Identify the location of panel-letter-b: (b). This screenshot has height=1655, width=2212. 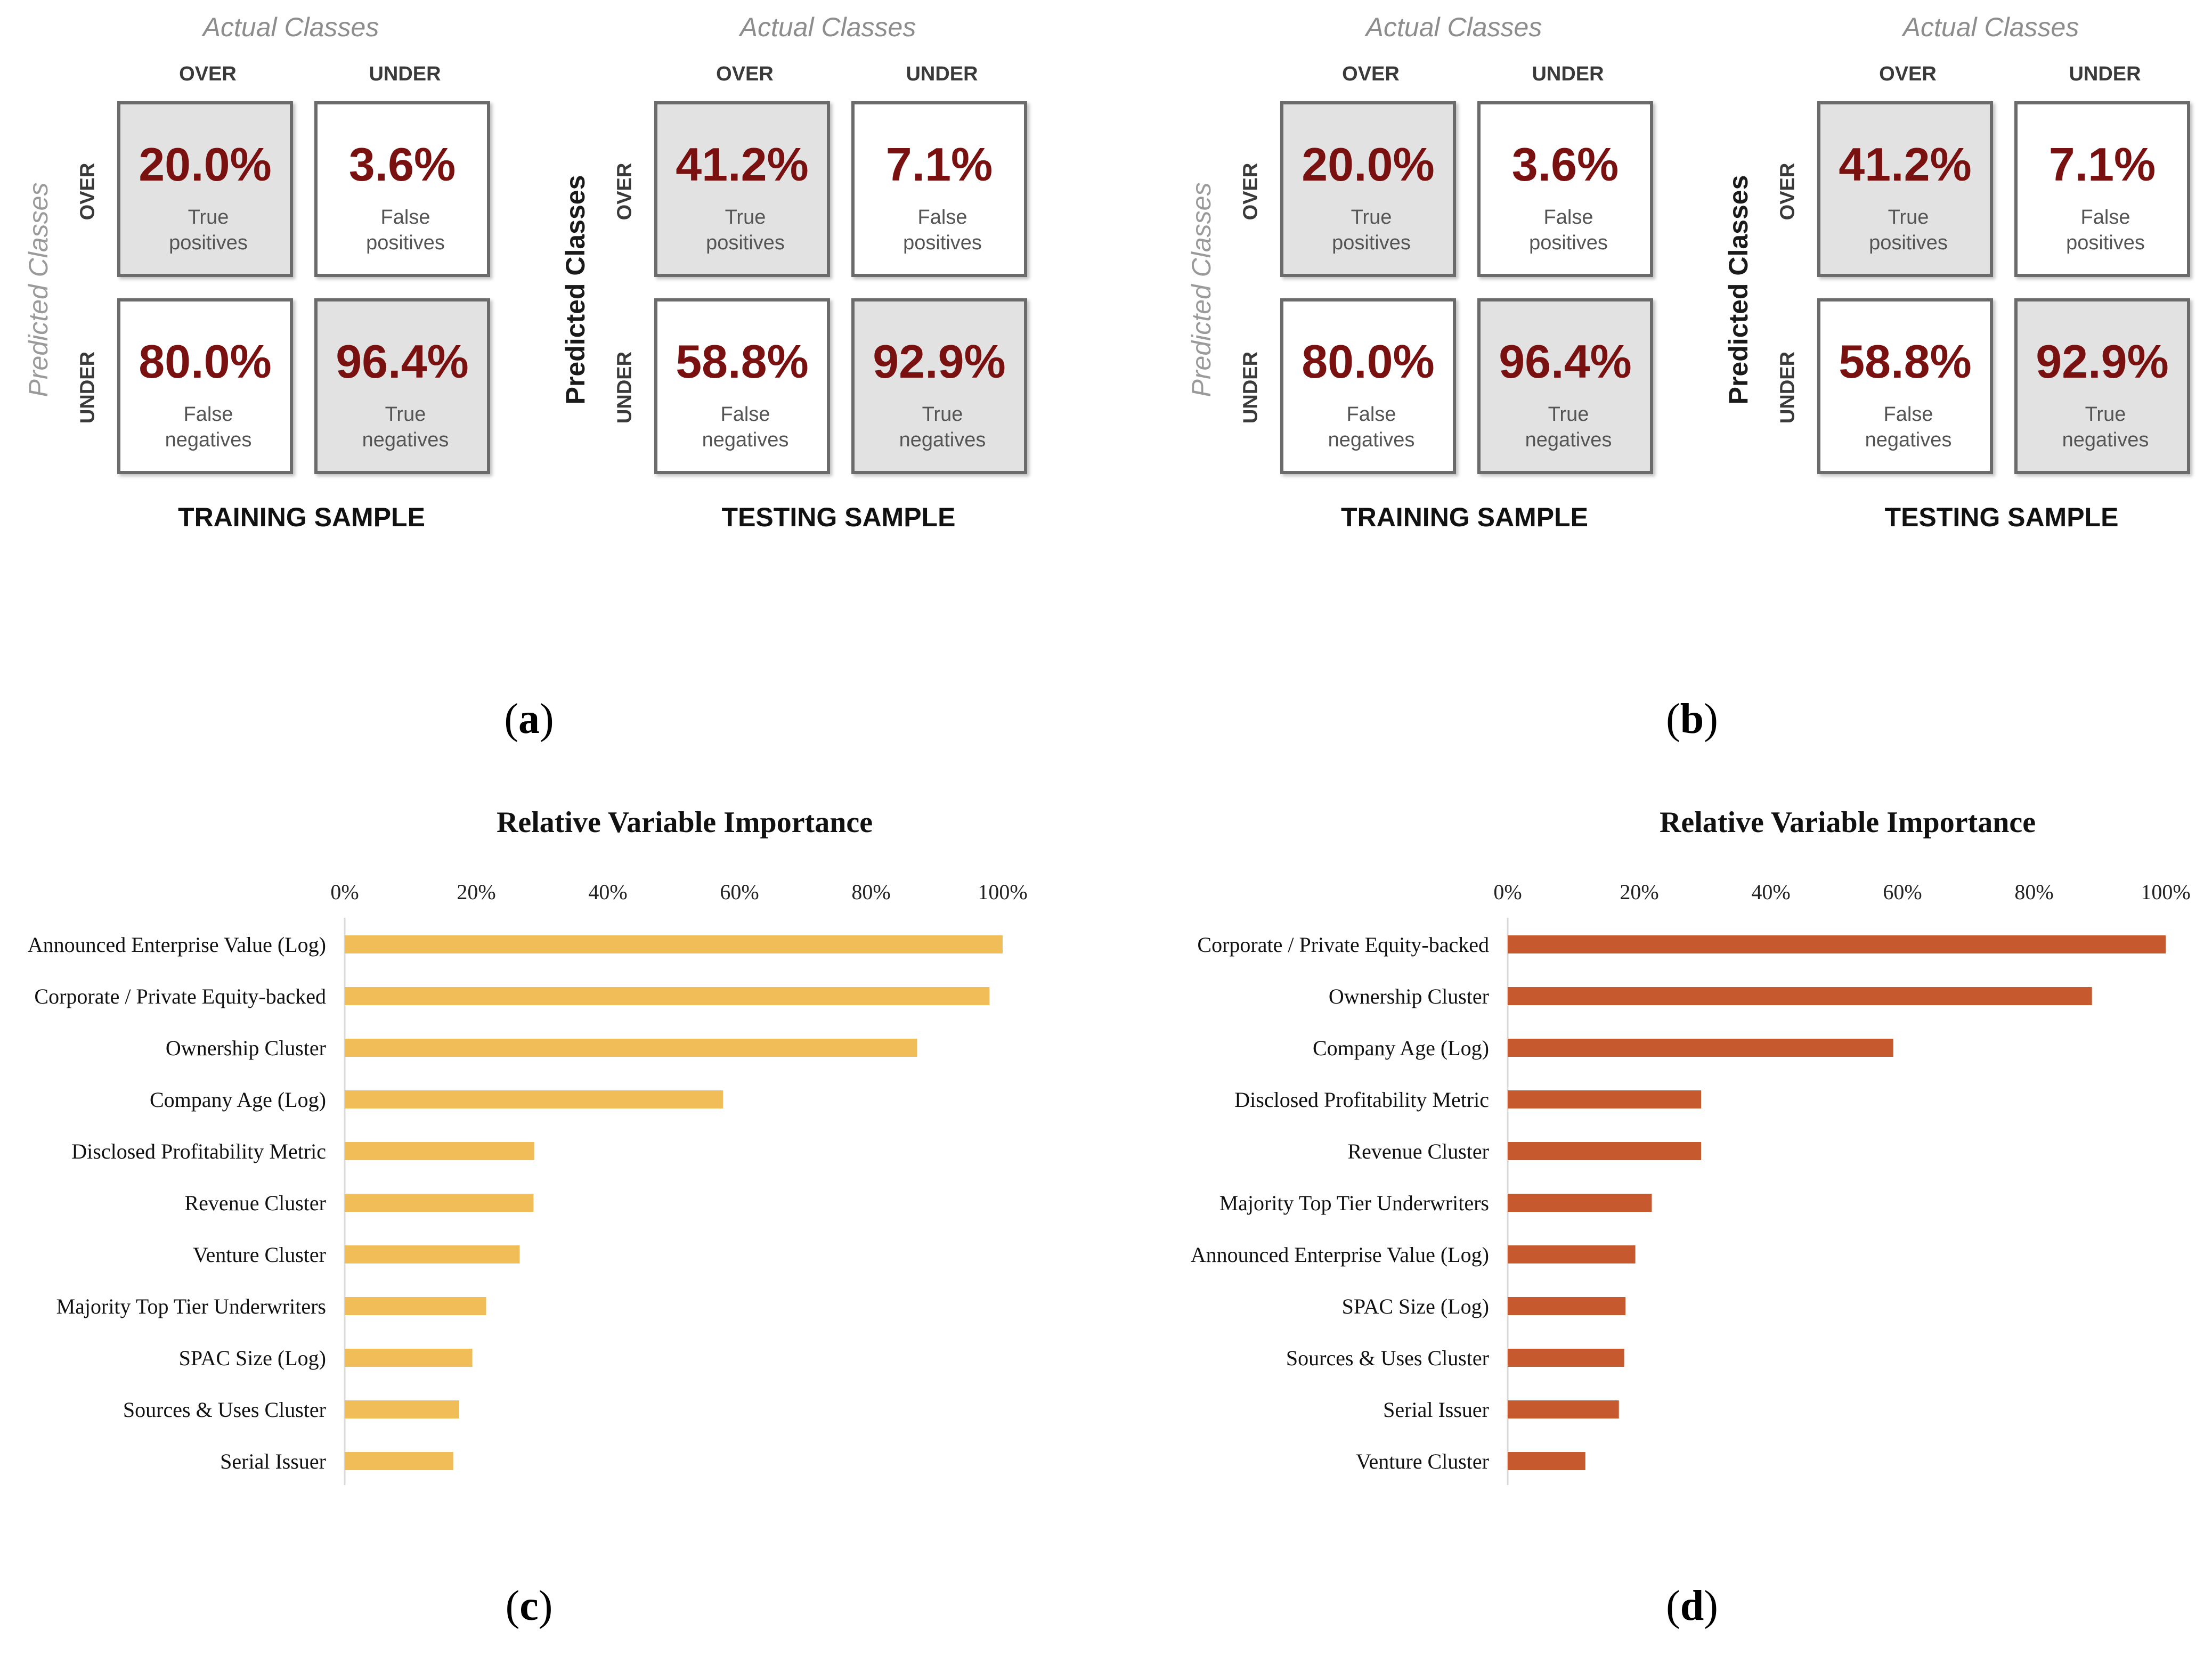
(1692, 719).